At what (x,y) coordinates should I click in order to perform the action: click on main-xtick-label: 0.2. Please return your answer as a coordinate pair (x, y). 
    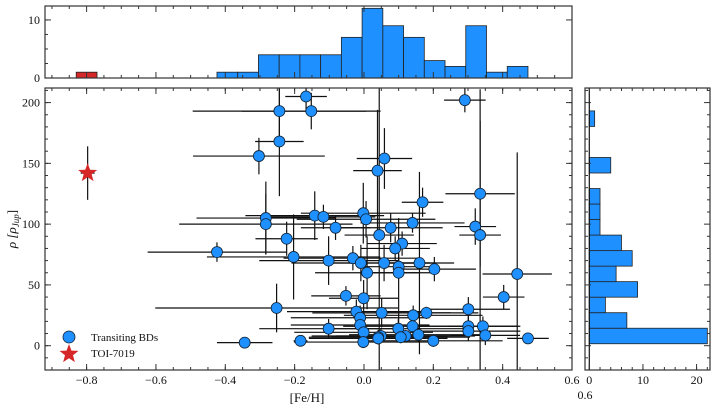
    Looking at the image, I should click on (433, 380).